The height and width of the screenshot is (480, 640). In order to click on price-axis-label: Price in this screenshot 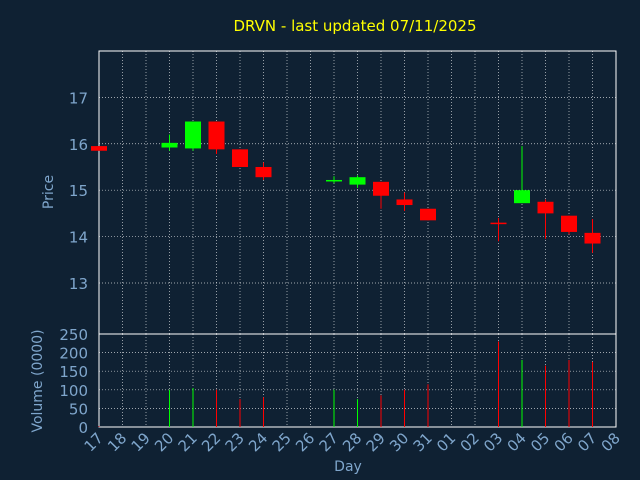, I will do `click(49, 192)`.